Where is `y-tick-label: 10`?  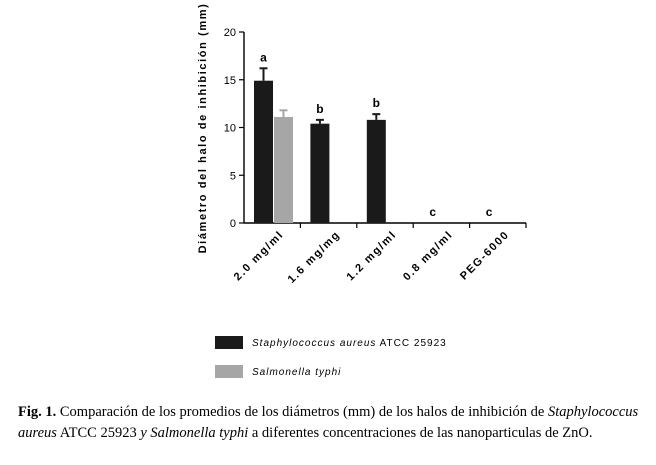 y-tick-label: 10 is located at coordinates (230, 129).